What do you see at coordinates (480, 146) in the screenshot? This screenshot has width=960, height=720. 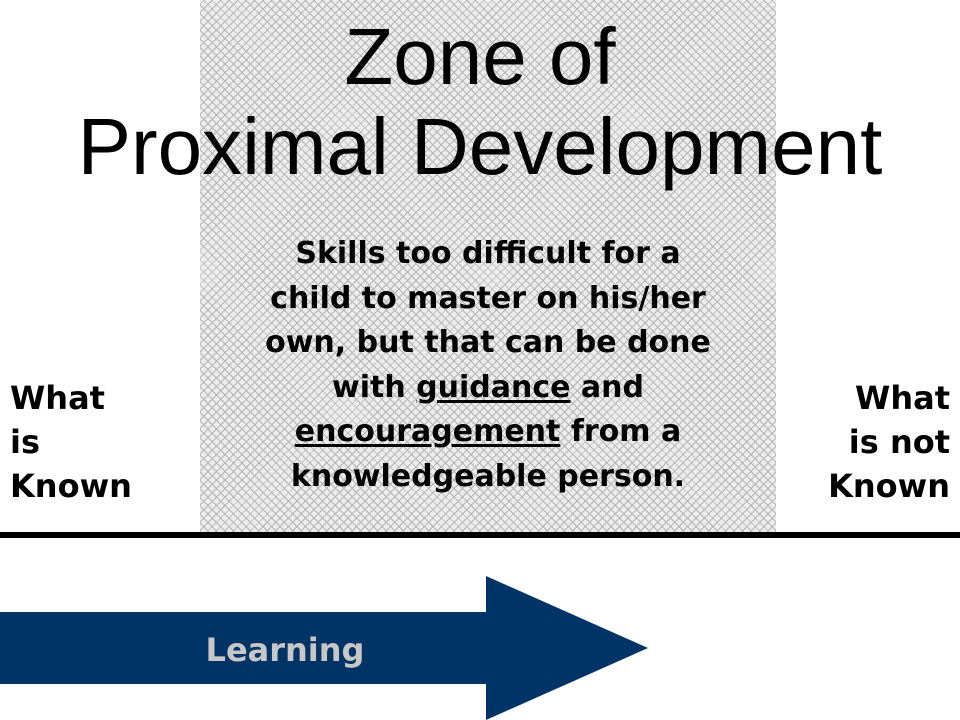 I see `title-line-2: Proximal Development` at bounding box center [480, 146].